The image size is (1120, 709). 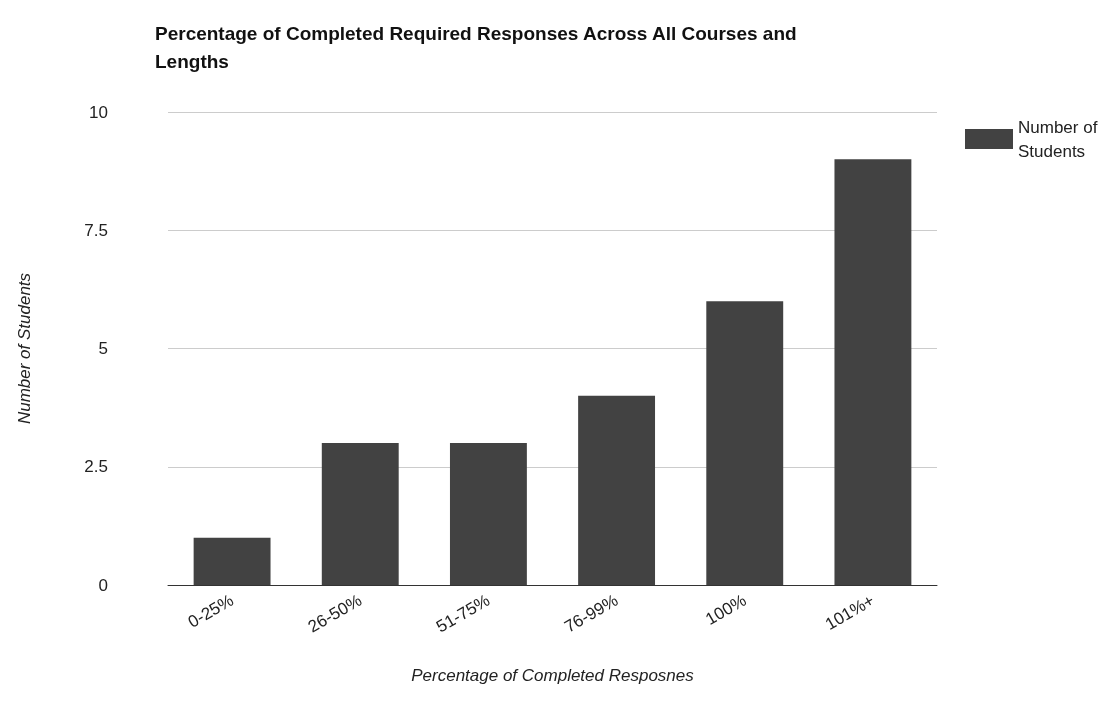 I want to click on legend-label: Number of Students, so click(x=1060, y=139).